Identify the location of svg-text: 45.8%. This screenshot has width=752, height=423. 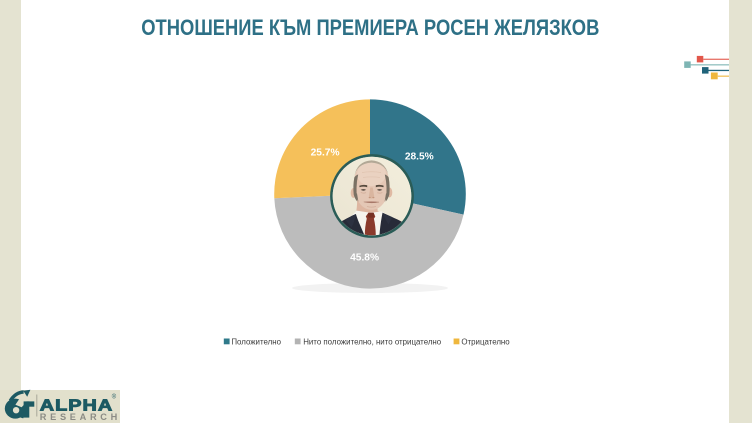
(364, 258).